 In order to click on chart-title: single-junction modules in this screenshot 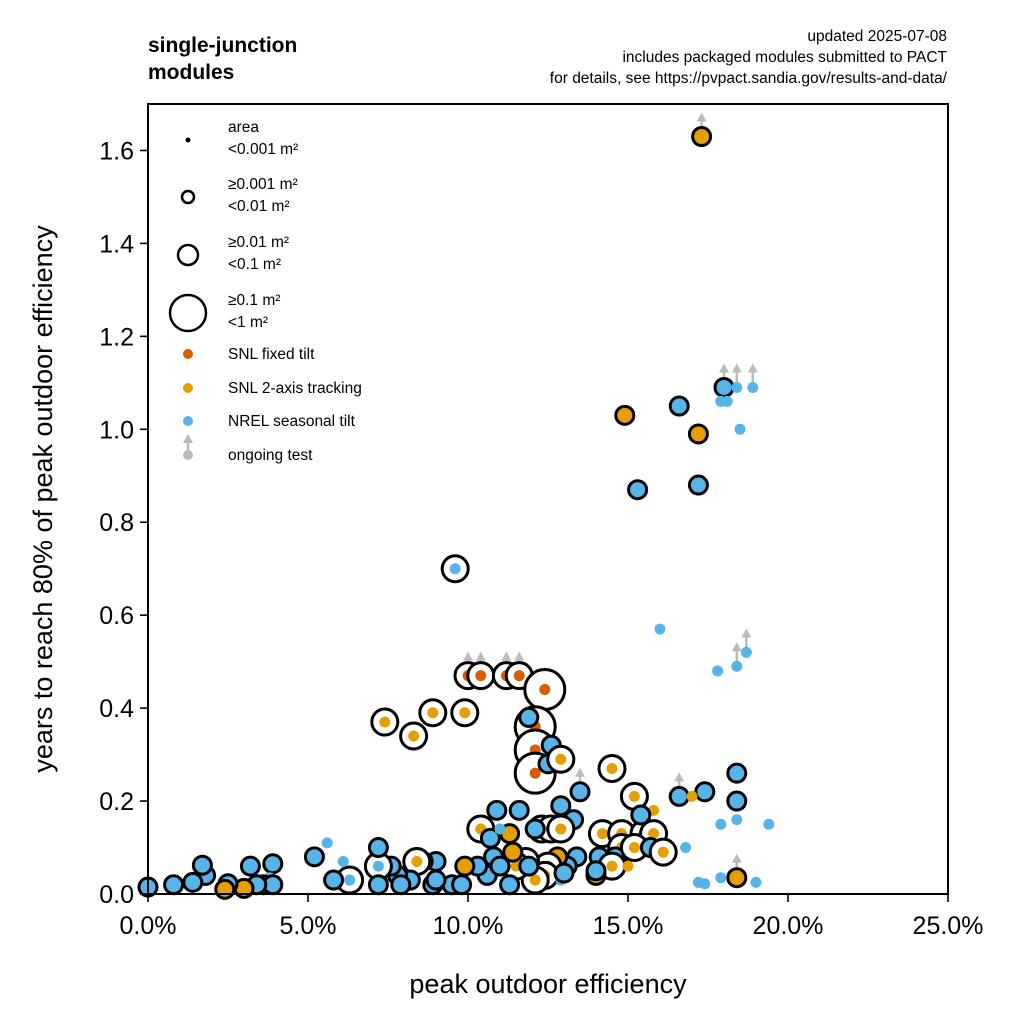, I will do `click(222, 59)`.